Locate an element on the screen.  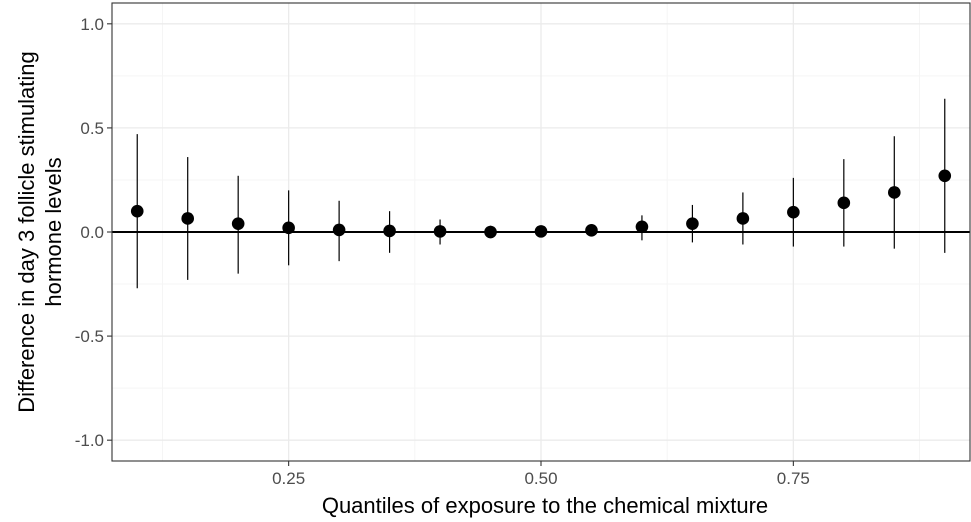
data-points is located at coordinates (541, 204).